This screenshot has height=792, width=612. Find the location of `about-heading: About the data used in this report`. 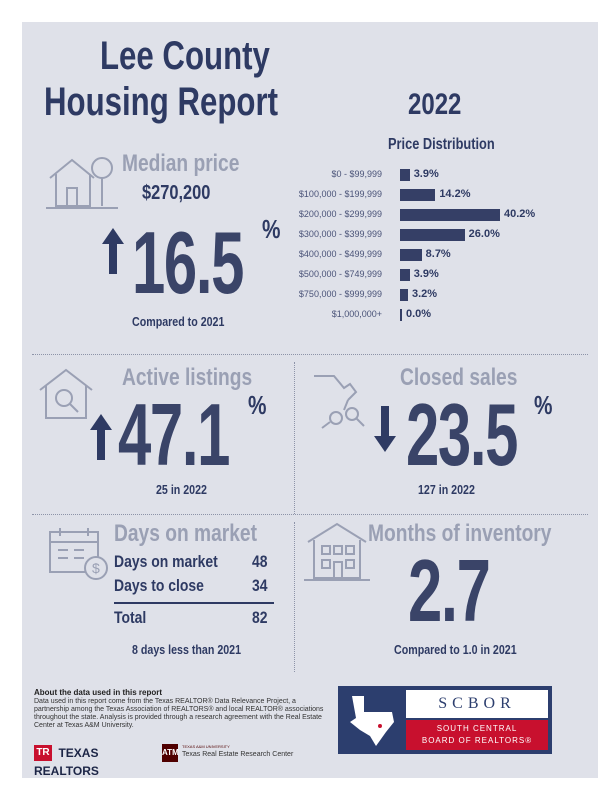

about-heading: About the data used in this report is located at coordinates (98, 692).